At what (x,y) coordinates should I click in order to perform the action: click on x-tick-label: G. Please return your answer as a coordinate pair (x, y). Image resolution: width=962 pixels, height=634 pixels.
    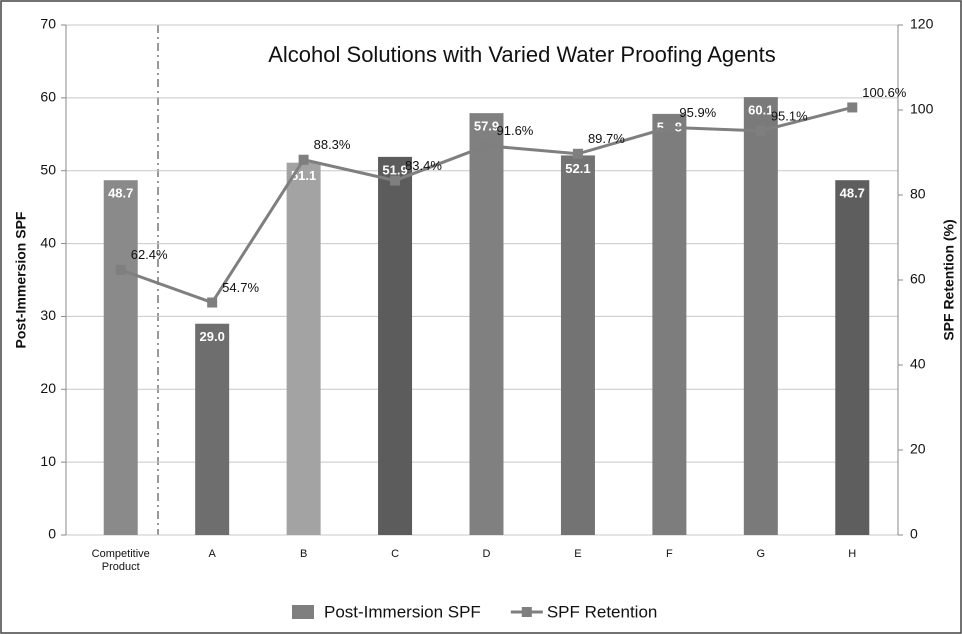
    Looking at the image, I should click on (761, 554).